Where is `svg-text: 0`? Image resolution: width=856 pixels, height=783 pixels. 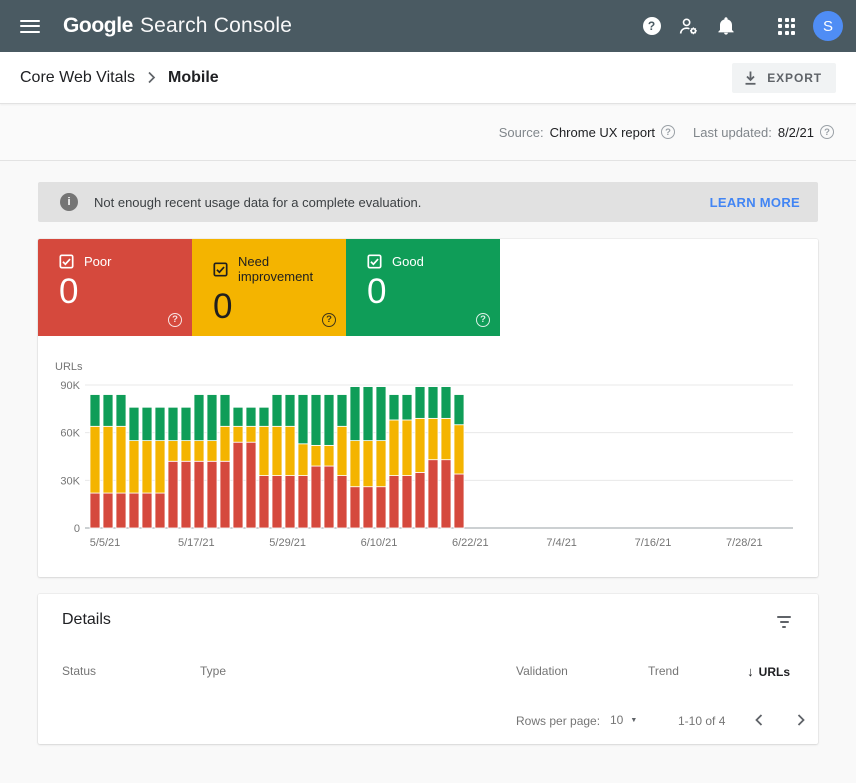
svg-text: 0 is located at coordinates (77, 529).